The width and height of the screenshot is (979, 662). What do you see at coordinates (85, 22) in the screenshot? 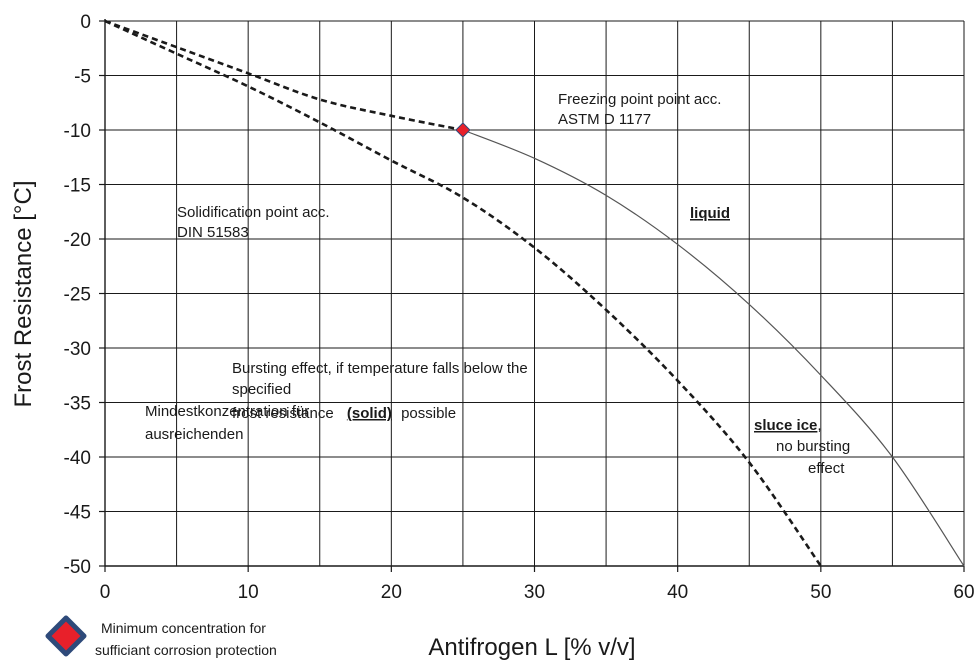
I see `y-tick-label: 0` at bounding box center [85, 22].